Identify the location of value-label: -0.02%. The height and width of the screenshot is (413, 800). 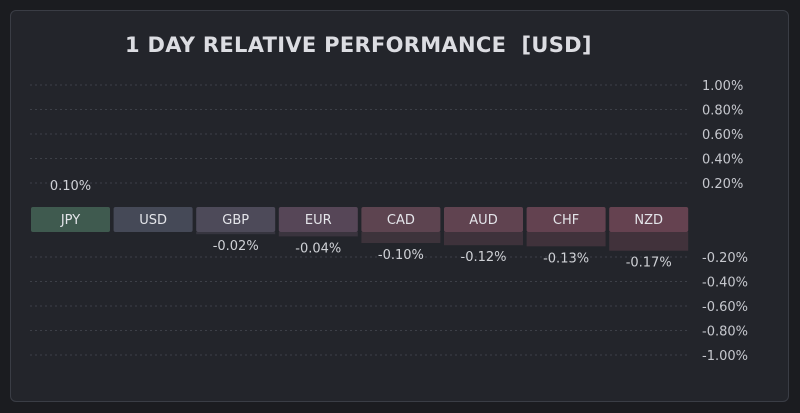
(236, 246).